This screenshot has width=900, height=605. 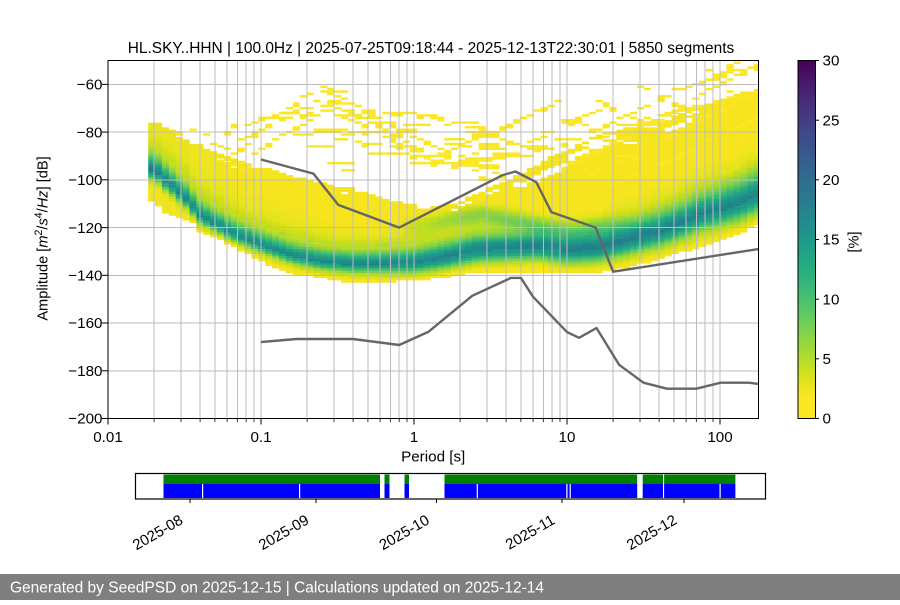 I want to click on svg-text: Amplitude [m2/s4/Hz] [dB], so click(x=42, y=238).